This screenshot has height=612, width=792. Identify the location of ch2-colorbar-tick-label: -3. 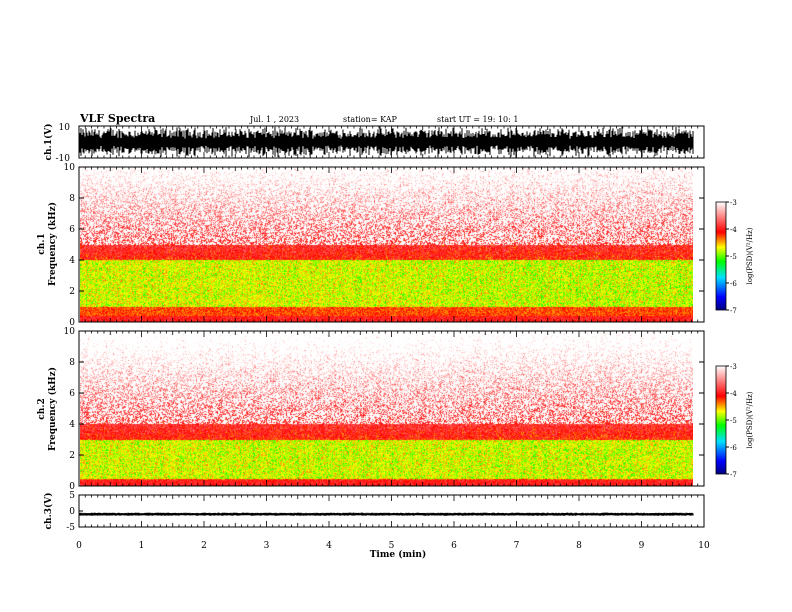
(733, 367).